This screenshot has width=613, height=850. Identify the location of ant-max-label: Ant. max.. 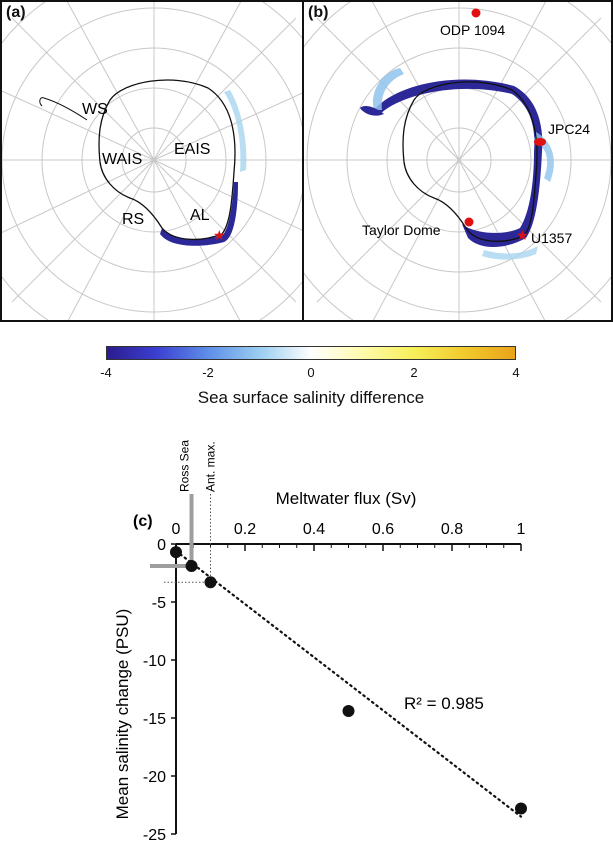
(211, 466).